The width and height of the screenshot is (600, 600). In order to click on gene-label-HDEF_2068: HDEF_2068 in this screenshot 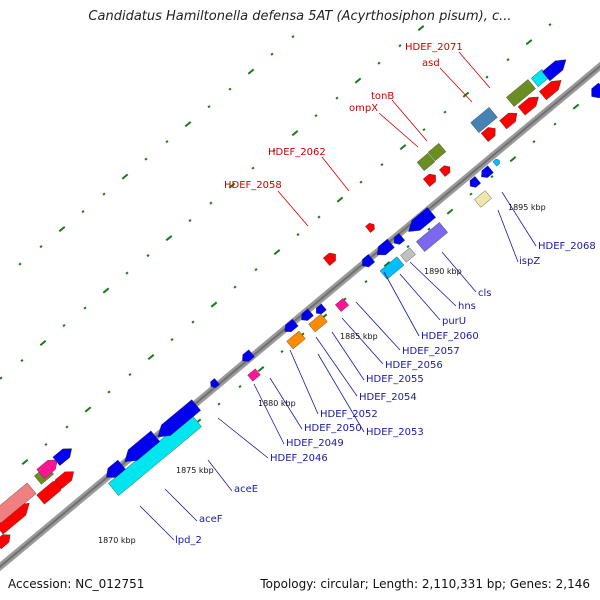, I will do `click(567, 246)`.